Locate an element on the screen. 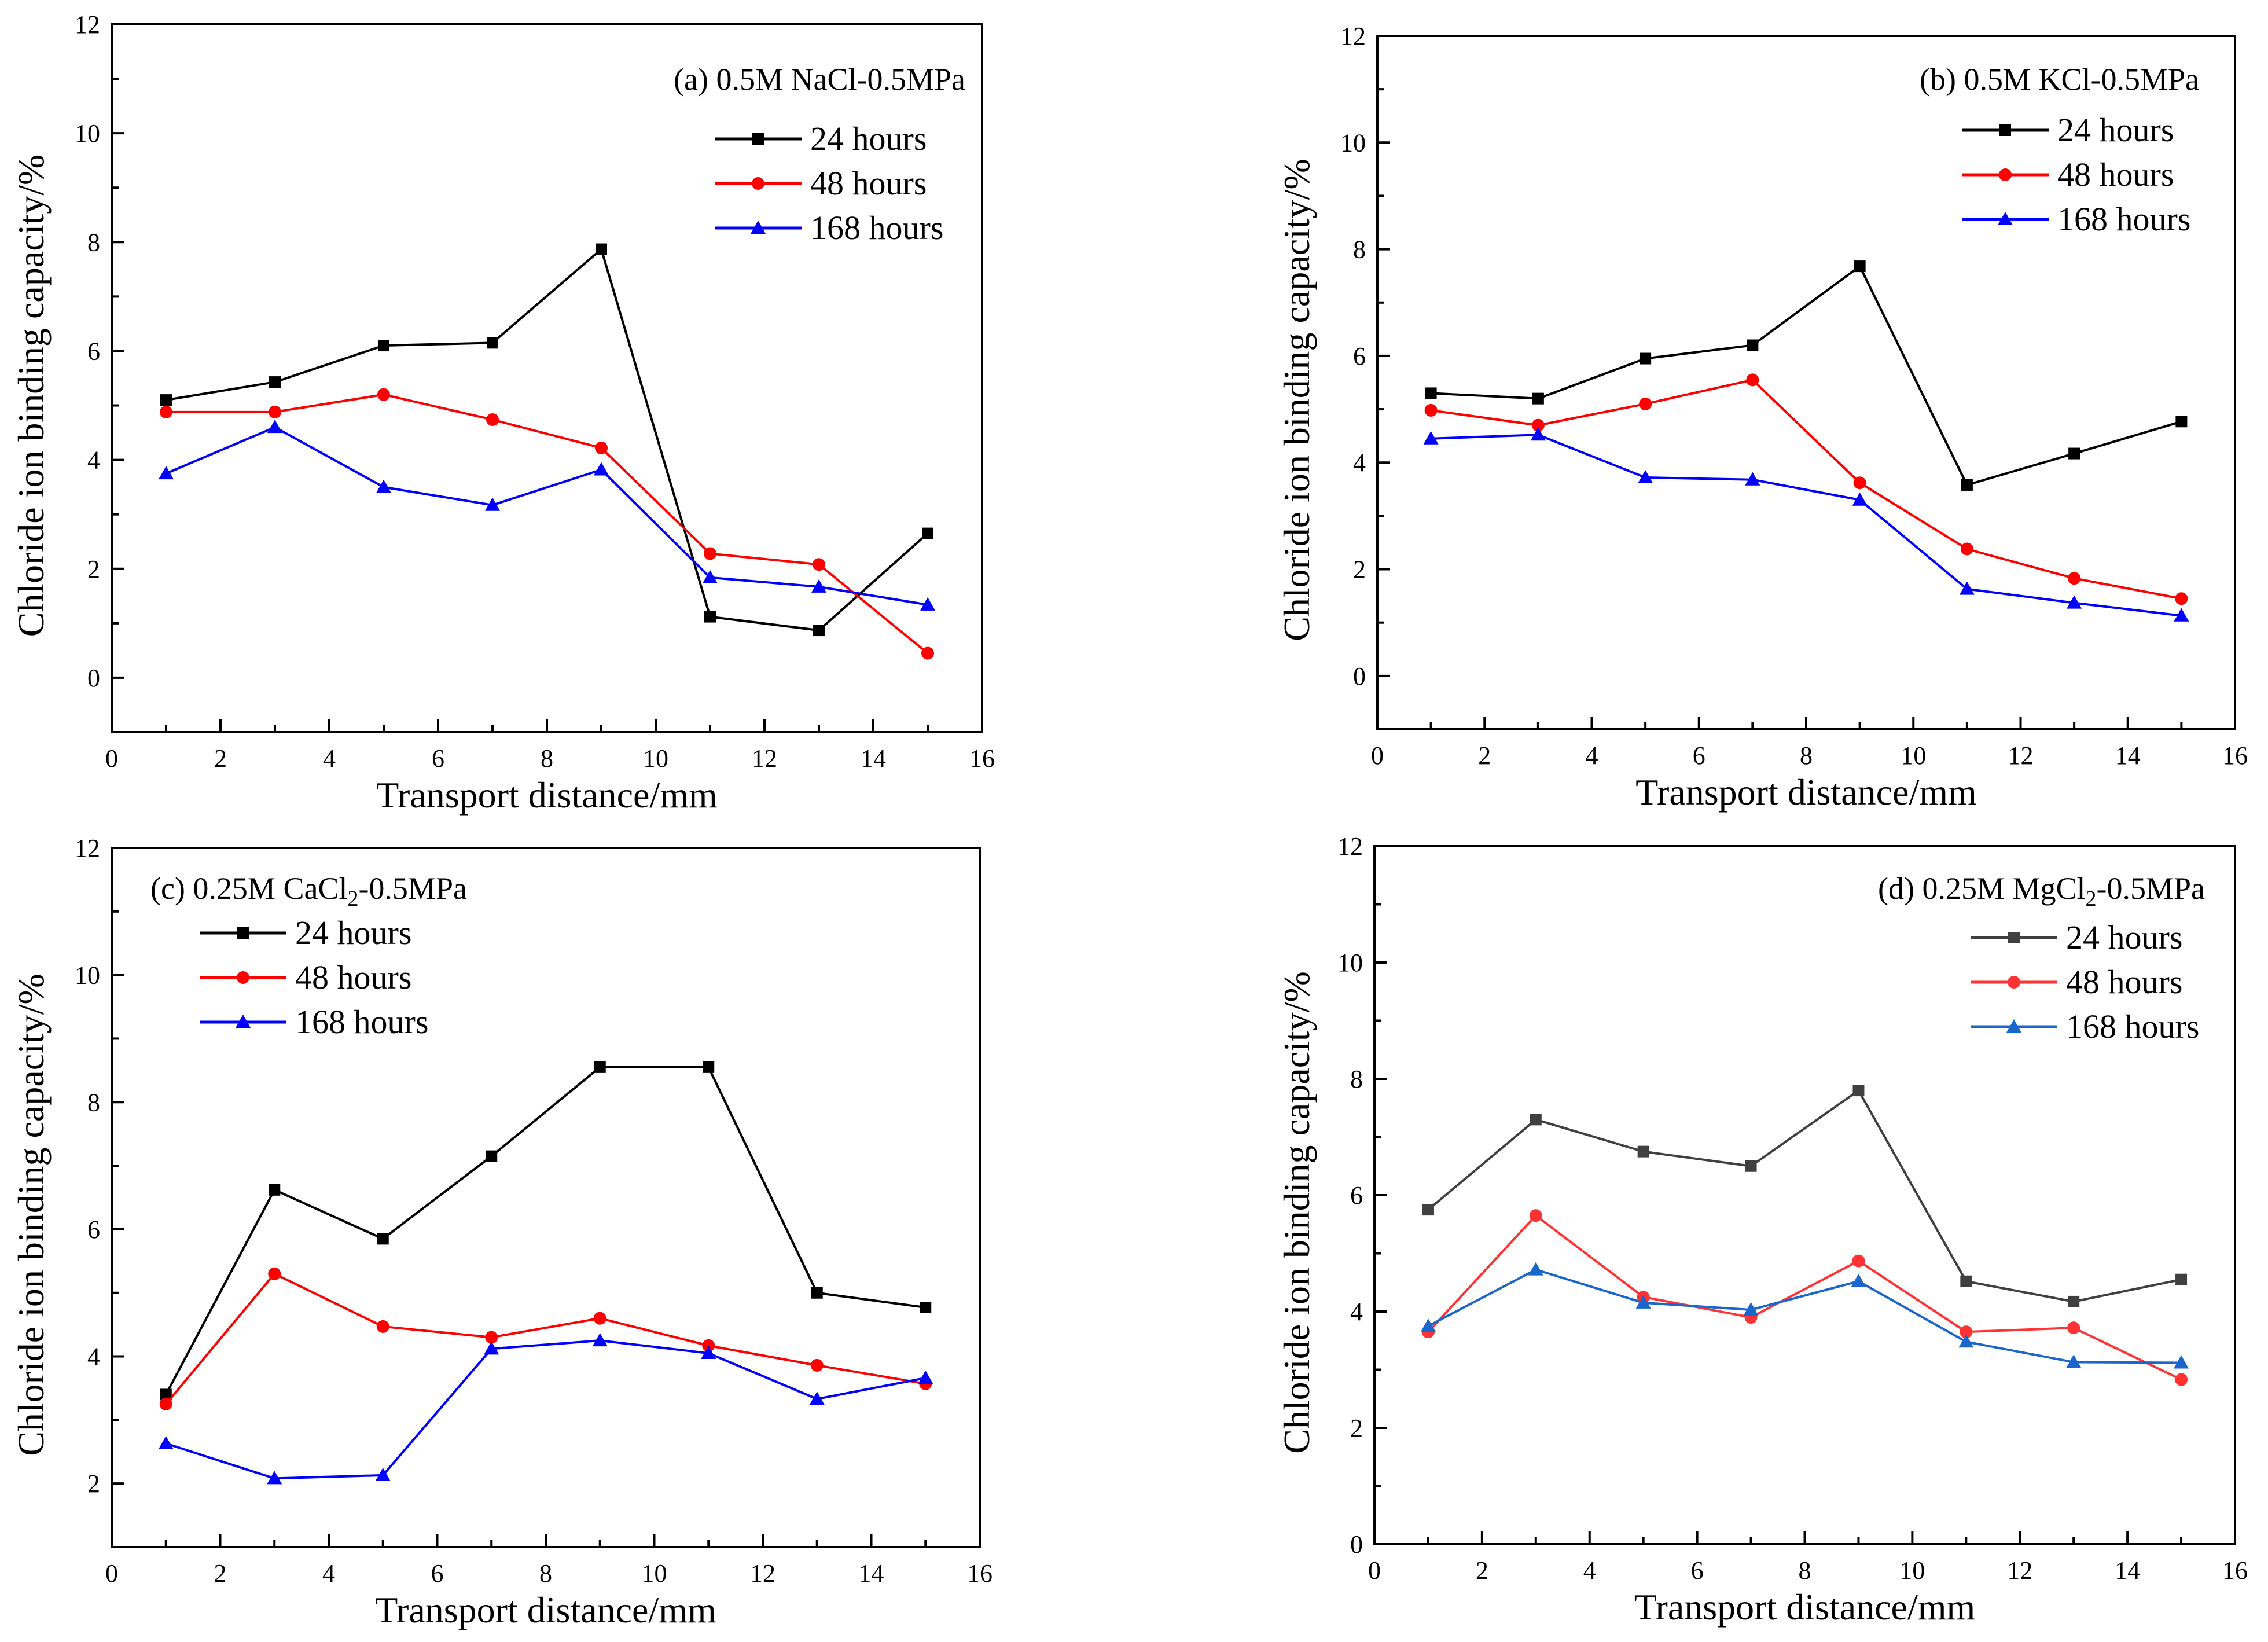 The width and height of the screenshot is (2268, 1642). panel-title-part: -0.5MPa is located at coordinates (2151, 888).